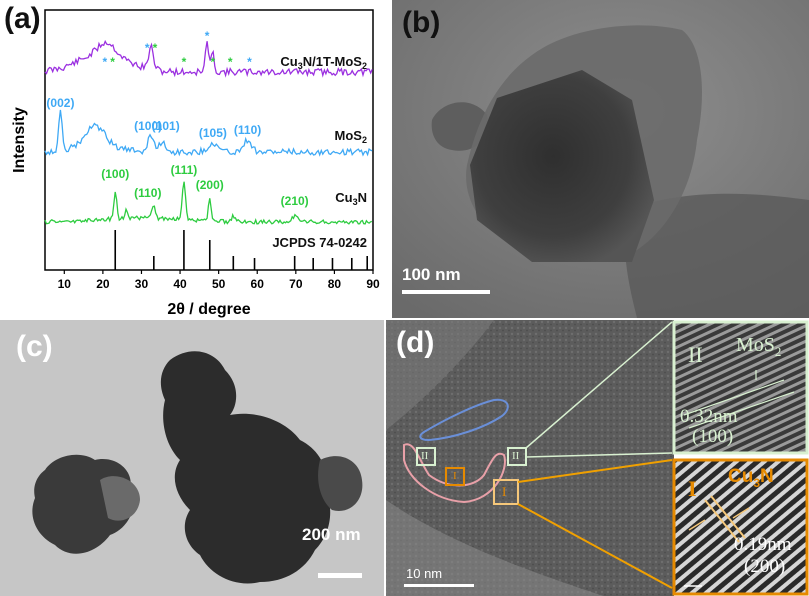 The image size is (809, 596). I want to click on x-tick-label: 90, so click(373, 284).